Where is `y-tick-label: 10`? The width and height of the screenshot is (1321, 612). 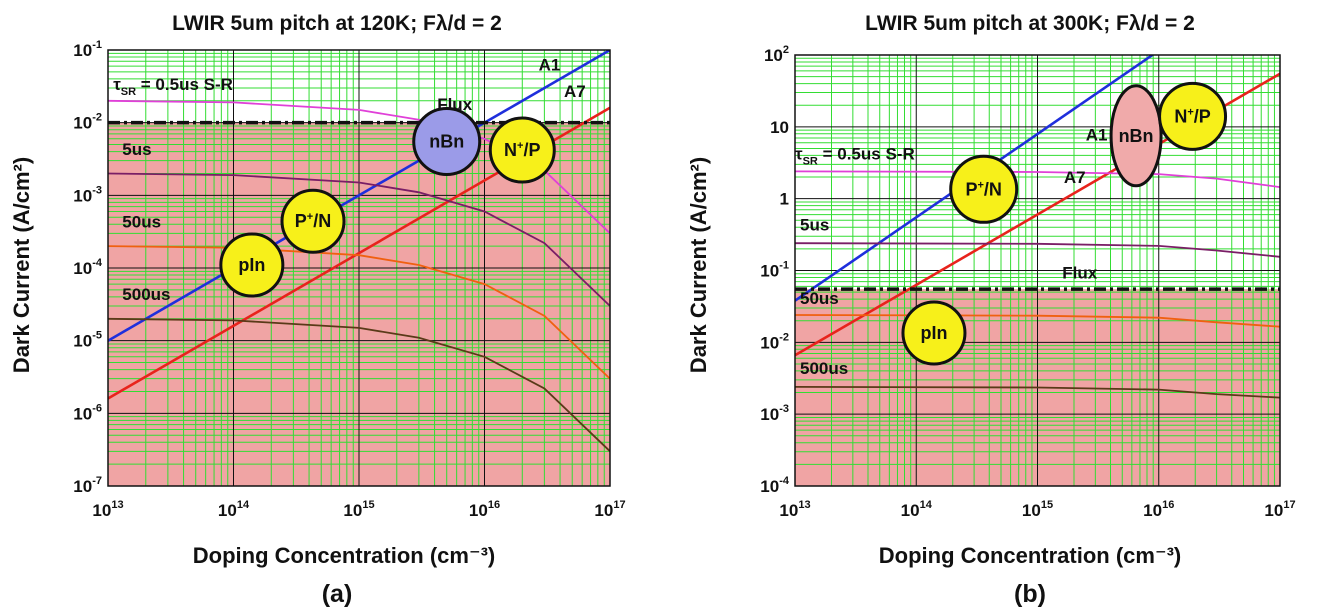
y-tick-label: 10 is located at coordinates (779, 127).